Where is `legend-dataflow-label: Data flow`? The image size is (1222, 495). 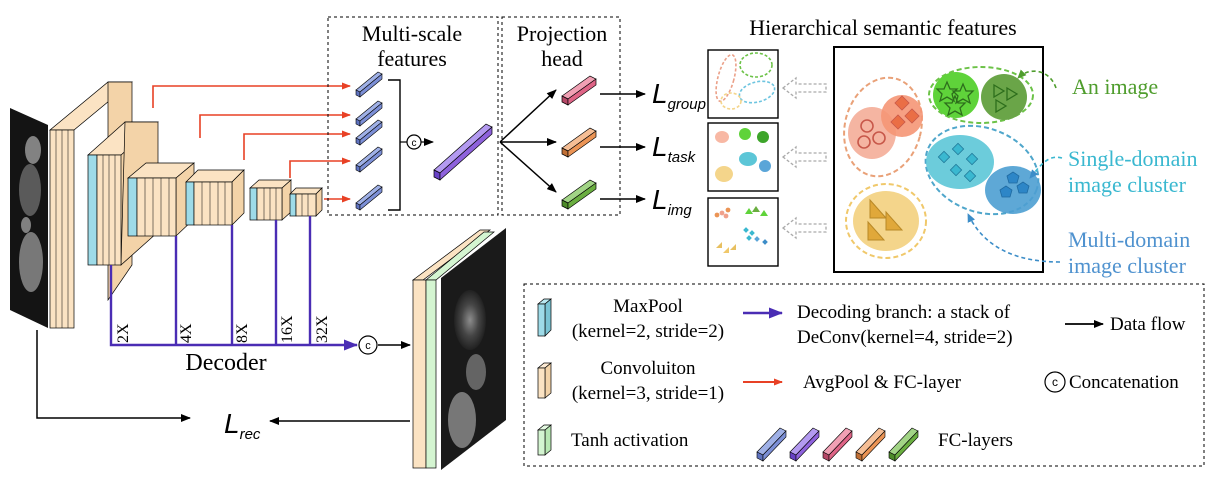
legend-dataflow-label: Data flow is located at coordinates (1148, 324).